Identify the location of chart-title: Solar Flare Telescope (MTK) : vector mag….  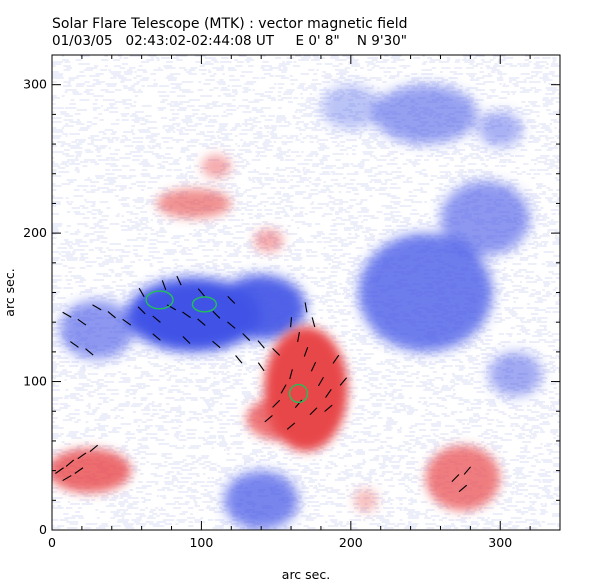
(230, 24).